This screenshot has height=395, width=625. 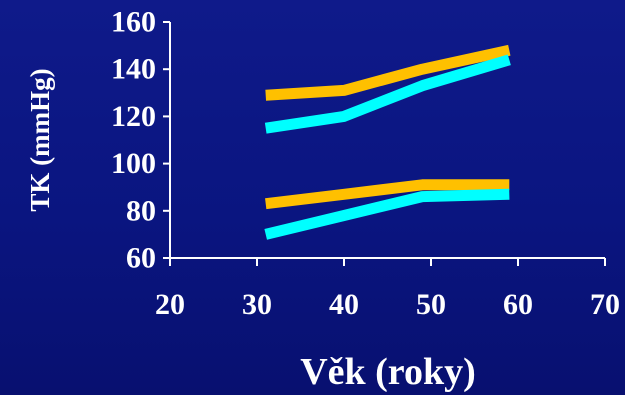 What do you see at coordinates (388, 372) in the screenshot?
I see `x-axis-title: Věk (roky)` at bounding box center [388, 372].